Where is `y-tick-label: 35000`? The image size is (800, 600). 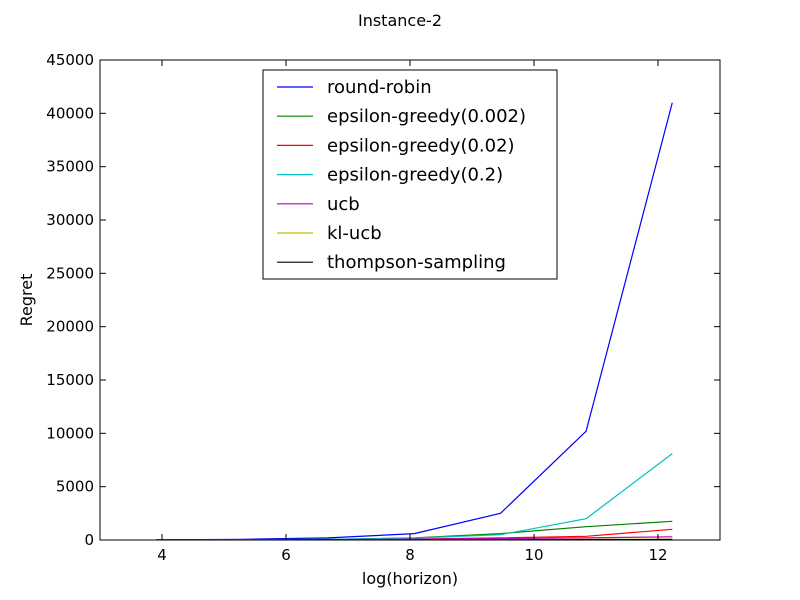
y-tick-label: 35000 is located at coordinates (70, 167).